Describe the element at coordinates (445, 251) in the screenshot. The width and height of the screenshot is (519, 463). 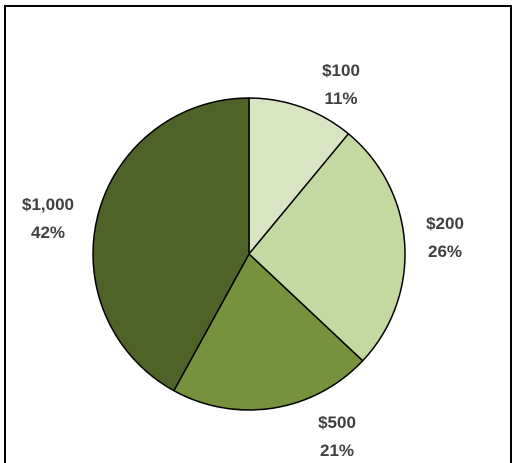
I see `slice-percent-label: 26%` at that location.